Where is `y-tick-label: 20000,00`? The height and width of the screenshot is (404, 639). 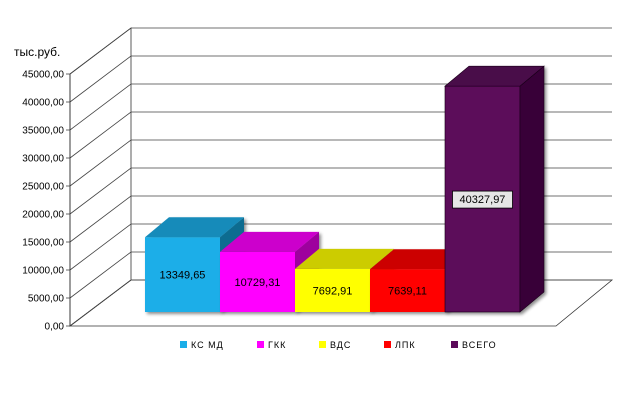 y-tick-label: 20000,00 is located at coordinates (43, 215).